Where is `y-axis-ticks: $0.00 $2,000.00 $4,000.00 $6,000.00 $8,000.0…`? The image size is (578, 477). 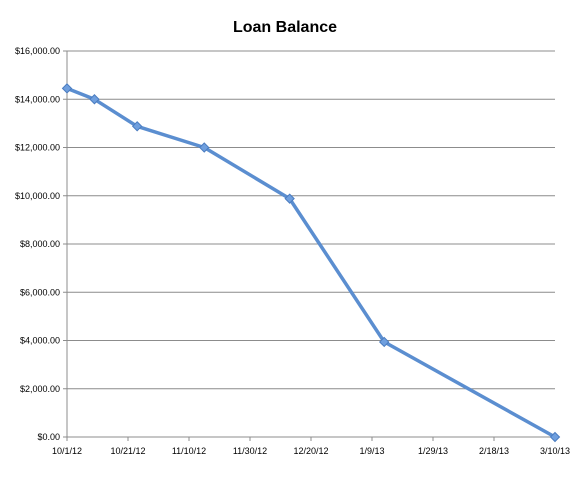
y-axis-ticks: $0.00 $2,000.00 $4,000.00 $6,000.00 $8,000.0… is located at coordinates (41, 244).